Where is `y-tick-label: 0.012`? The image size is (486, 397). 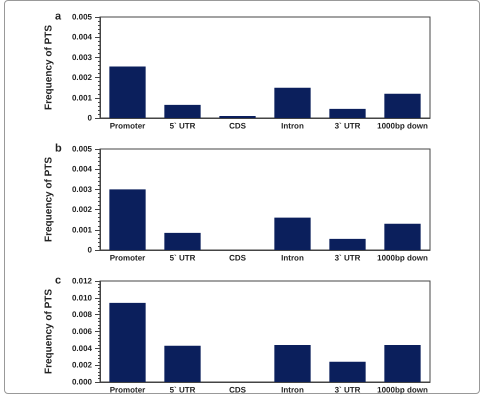 y-tick-label: 0.012 is located at coordinates (82, 281).